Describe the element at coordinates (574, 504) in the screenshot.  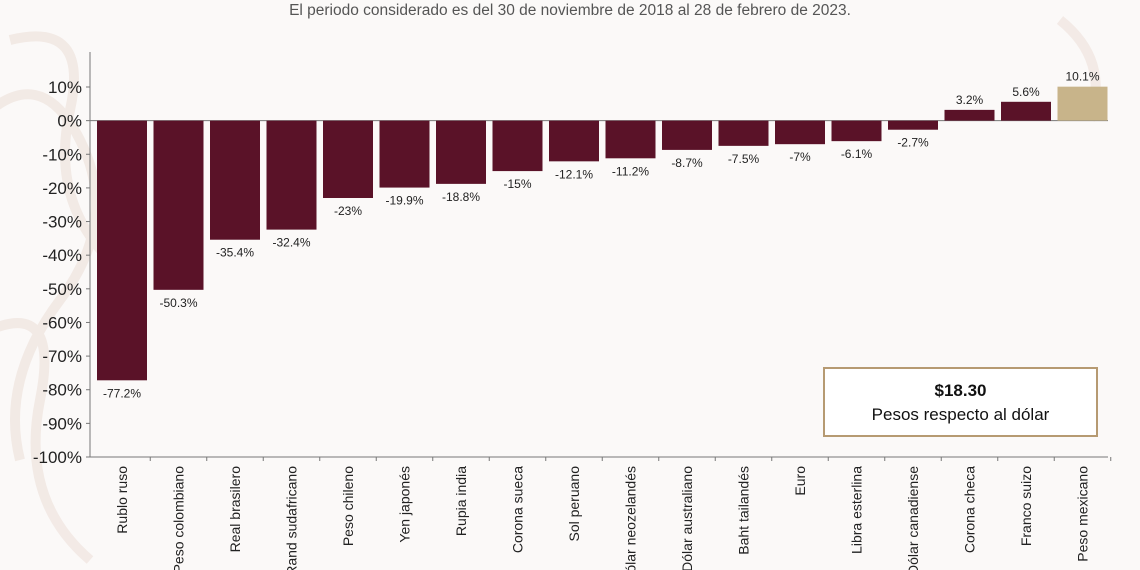
I see `x-tick-label: Sol peruano` at that location.